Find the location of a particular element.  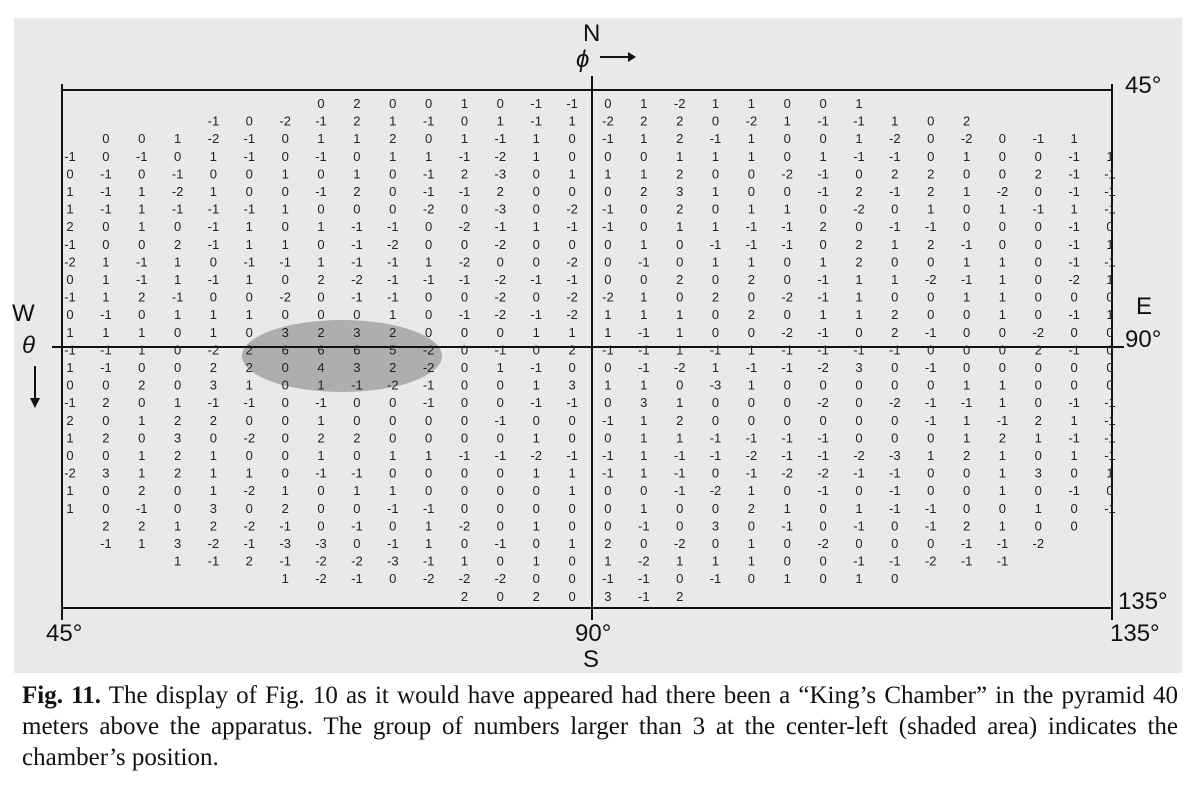

grid-number: 6 is located at coordinates (320, 349).